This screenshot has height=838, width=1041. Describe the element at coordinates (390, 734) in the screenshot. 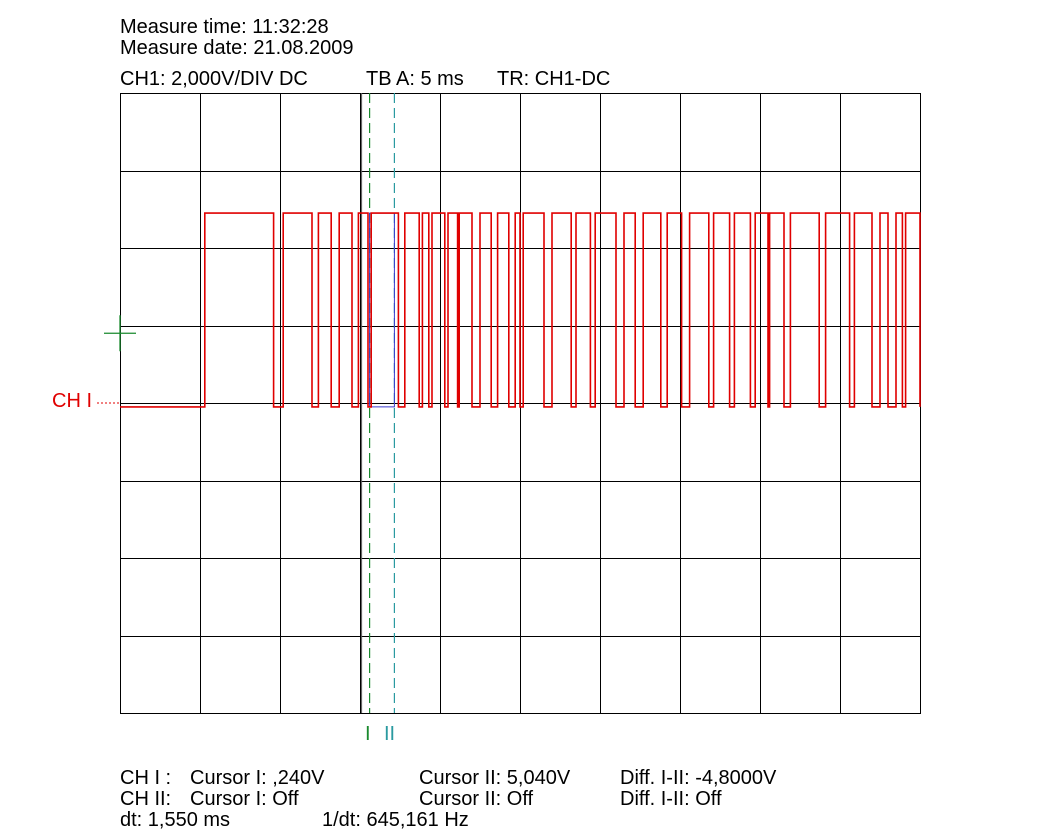

I see `cursor2-label: II` at that location.